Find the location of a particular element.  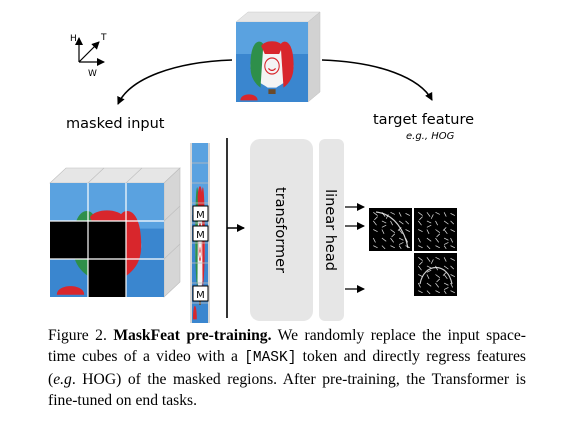

caption-title: MaskFeat pre-training. is located at coordinates (192, 335).